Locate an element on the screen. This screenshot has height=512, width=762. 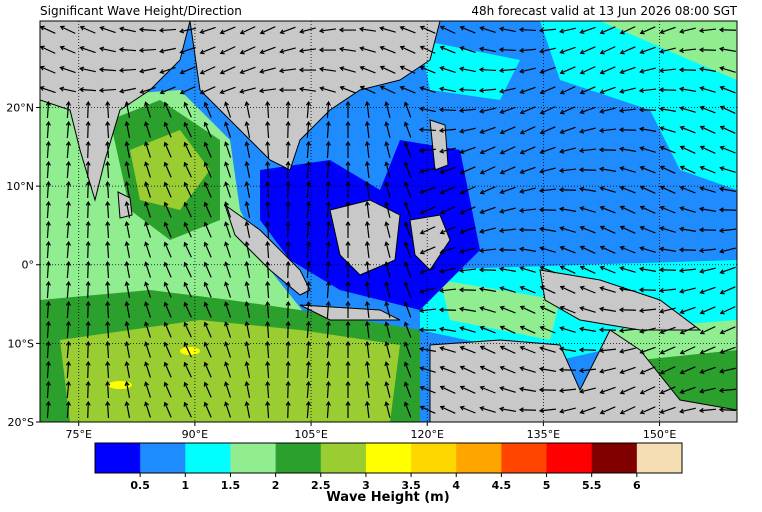
lon-label: 75°E is located at coordinates (78, 434).